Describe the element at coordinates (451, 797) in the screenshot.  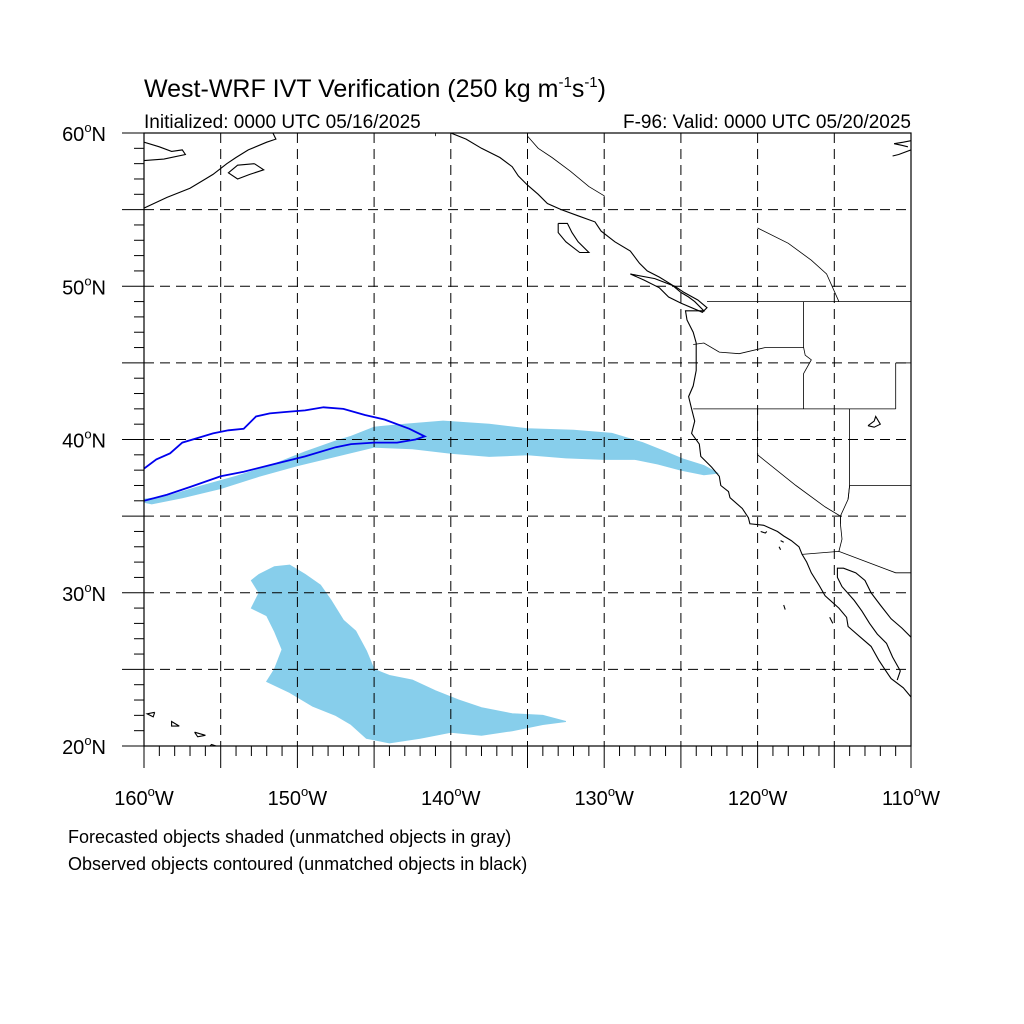
I see `lon-tick-label: 140oW` at that location.